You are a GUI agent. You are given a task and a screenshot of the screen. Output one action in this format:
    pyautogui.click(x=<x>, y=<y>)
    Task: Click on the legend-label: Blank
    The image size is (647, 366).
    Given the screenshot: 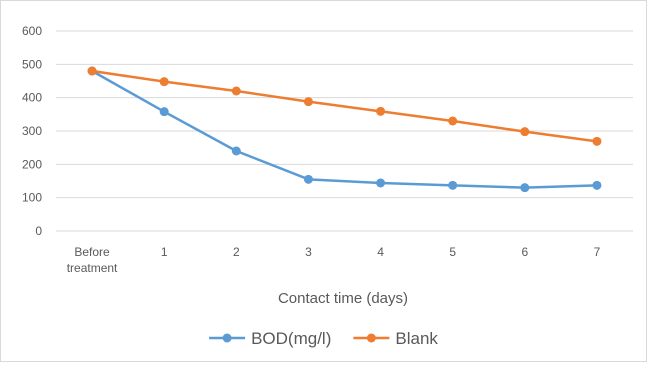 What is the action you would take?
    pyautogui.click(x=416, y=338)
    